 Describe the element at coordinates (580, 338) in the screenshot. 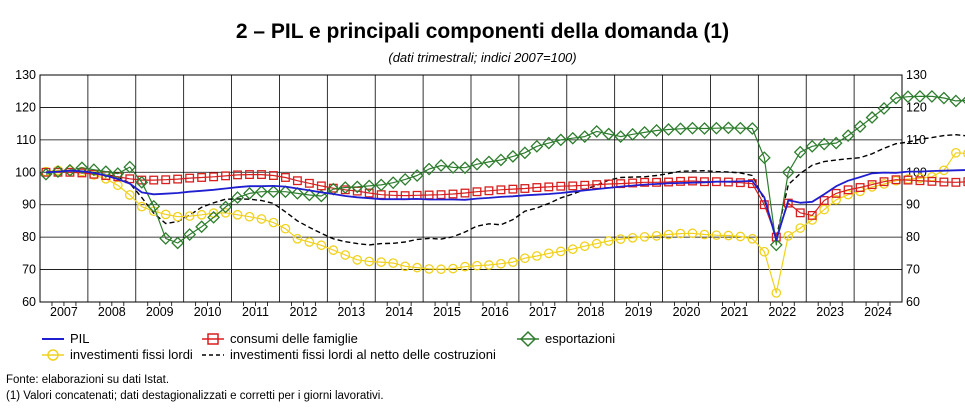

I see `legend-label: esportazioni` at that location.